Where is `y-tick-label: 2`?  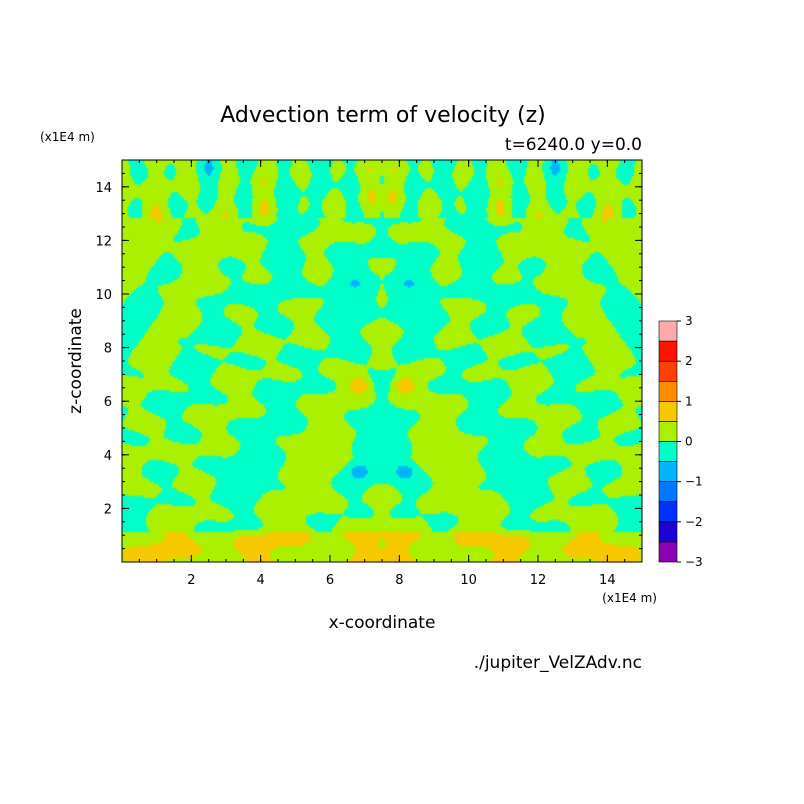
y-tick-label: 2 is located at coordinates (108, 509).